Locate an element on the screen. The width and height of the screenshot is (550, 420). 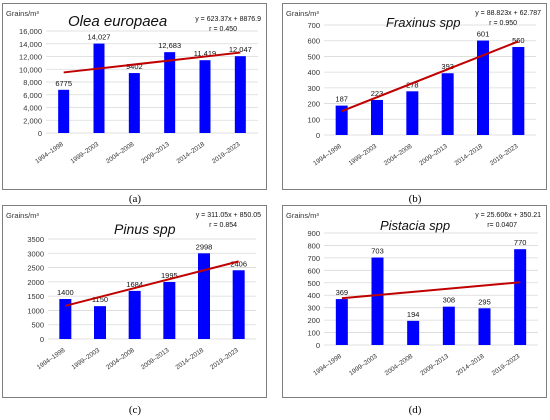
y-tick-label: 8,000 is located at coordinates (32, 82).